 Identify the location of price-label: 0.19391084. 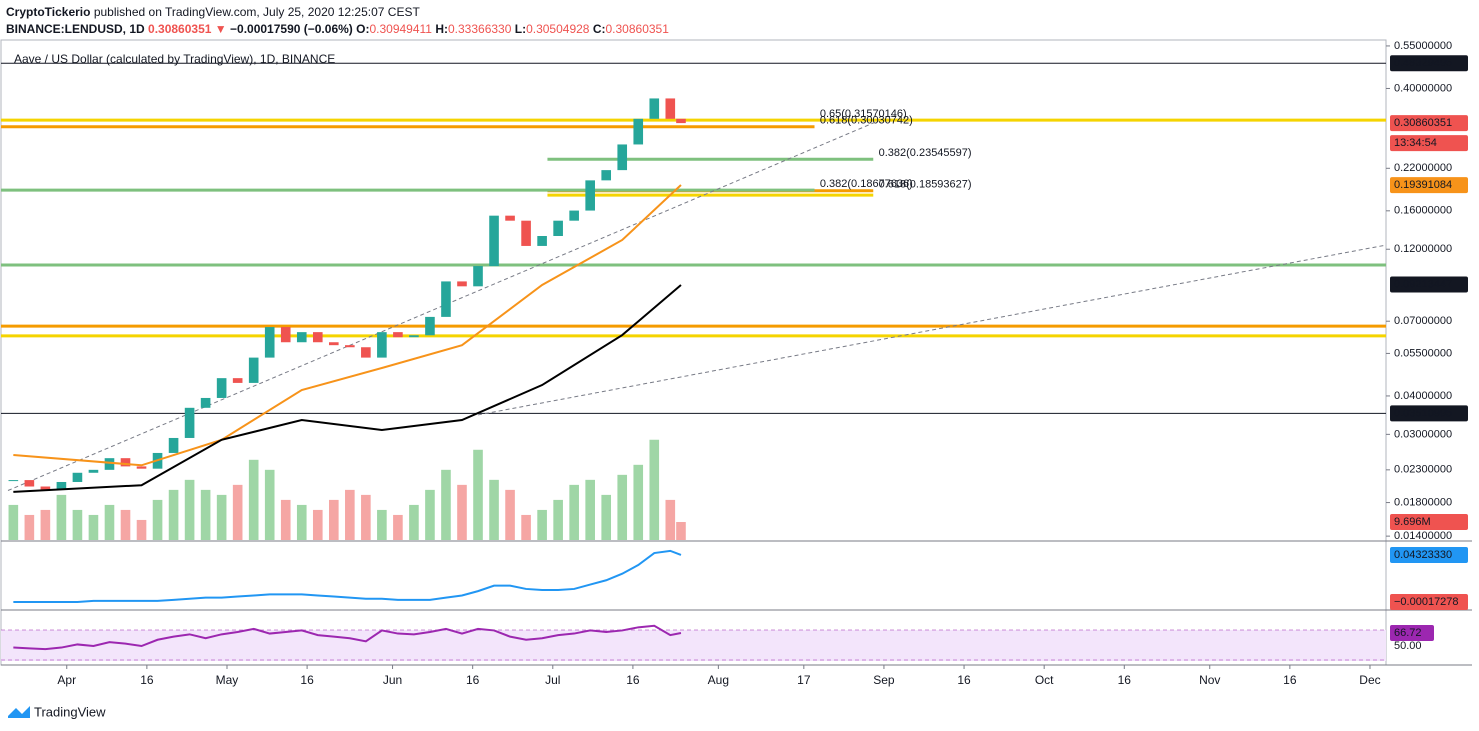
(1423, 185).